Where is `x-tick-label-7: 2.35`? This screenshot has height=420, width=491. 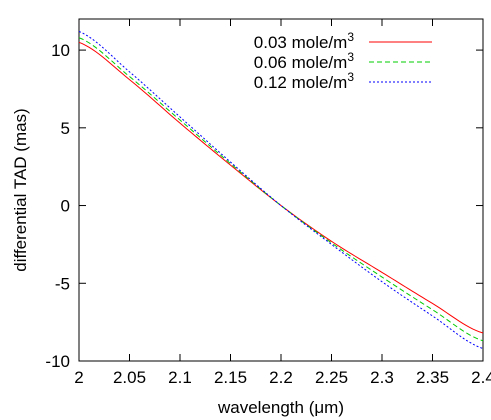
x-tick-label-7: 2.35 is located at coordinates (432, 377).